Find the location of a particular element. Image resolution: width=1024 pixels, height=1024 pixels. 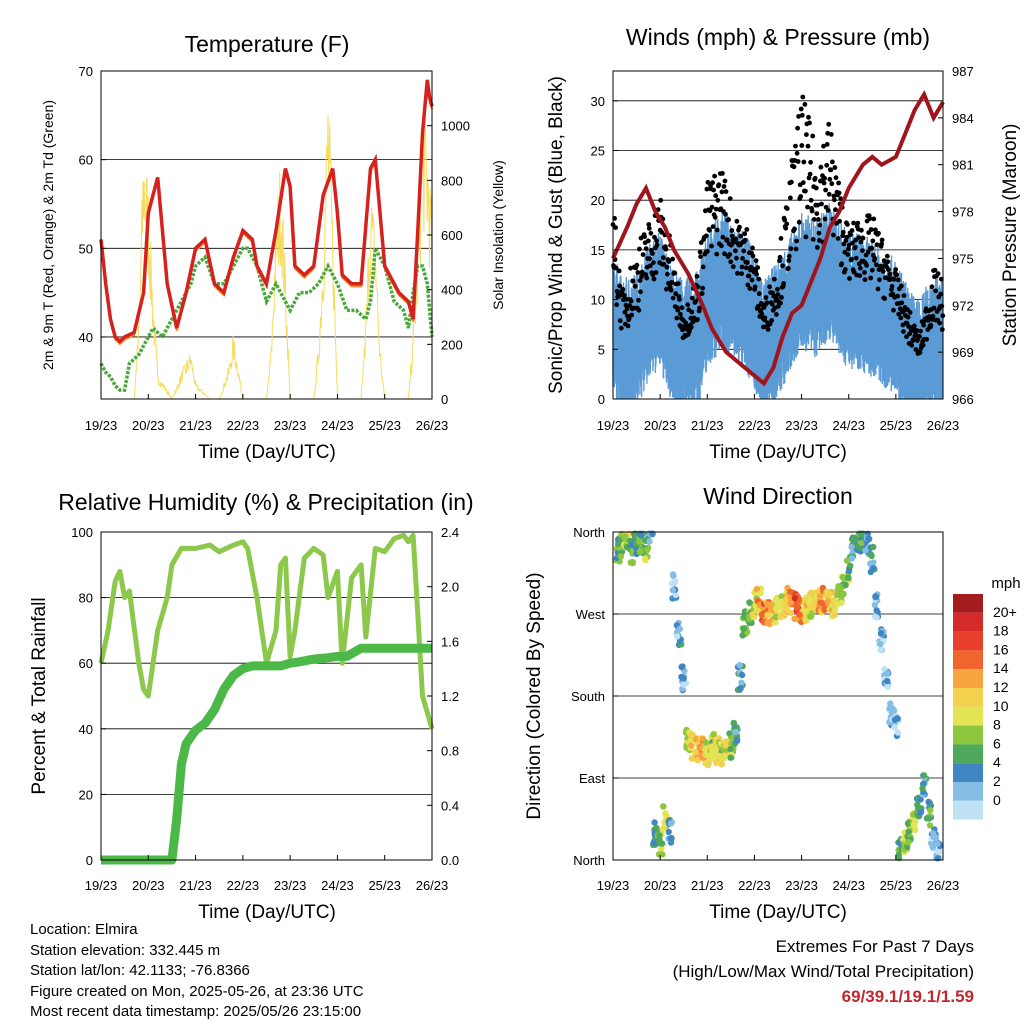

direction-tick-label: East is located at coordinates (592, 778).